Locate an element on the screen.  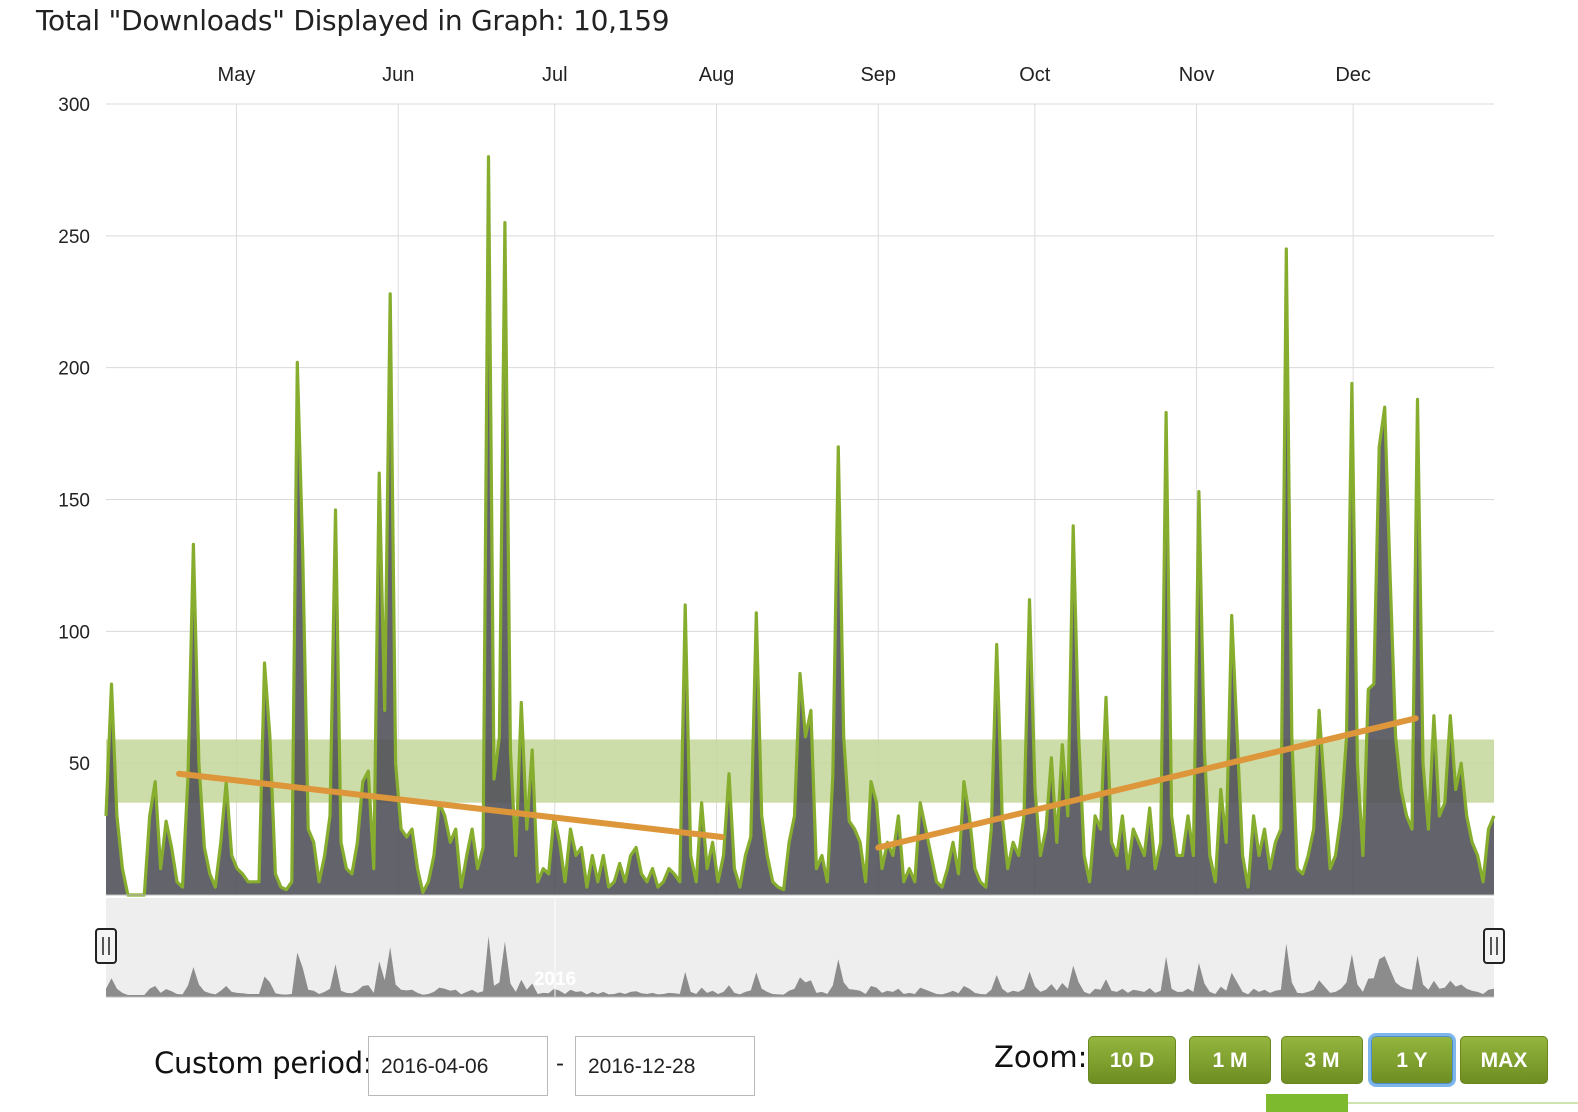
x-tick-label: Dec is located at coordinates (1353, 75).